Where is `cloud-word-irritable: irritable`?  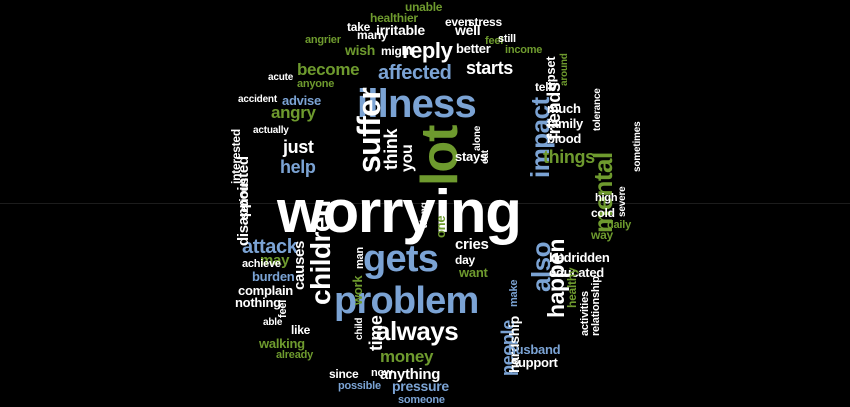
cloud-word-irritable: irritable is located at coordinates (400, 30).